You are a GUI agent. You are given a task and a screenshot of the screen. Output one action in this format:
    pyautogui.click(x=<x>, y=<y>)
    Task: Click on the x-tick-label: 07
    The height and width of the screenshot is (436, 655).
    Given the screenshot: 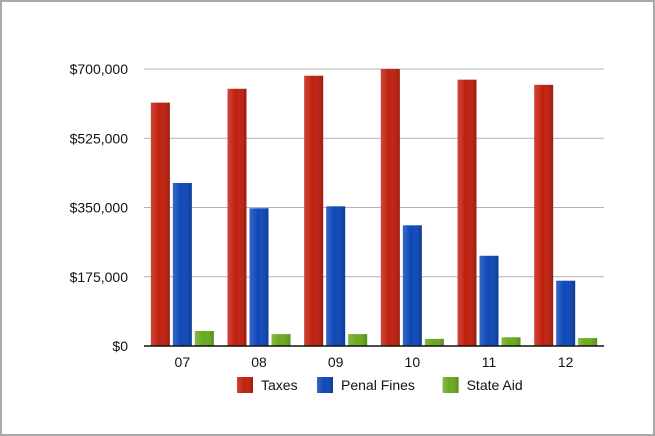 What is the action you would take?
    pyautogui.click(x=183, y=362)
    